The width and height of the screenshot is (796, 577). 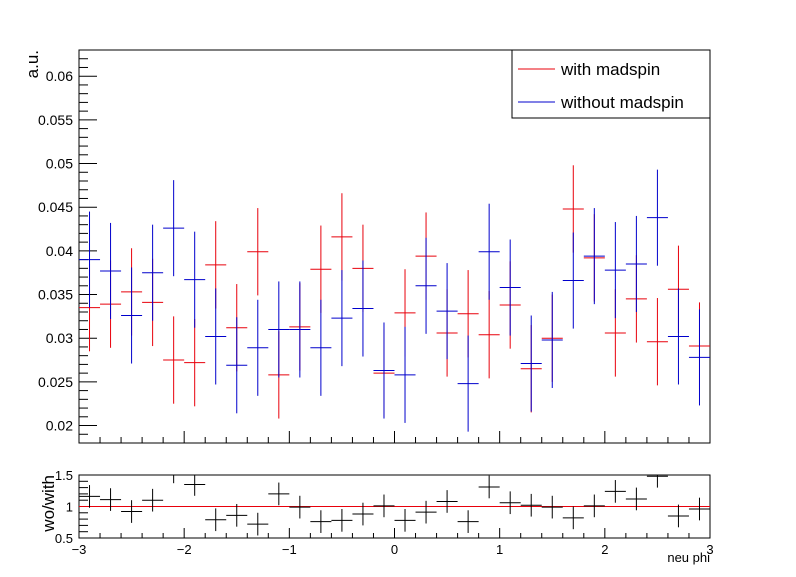 I want to click on main-y-tick-label: 0.035, so click(x=55, y=295).